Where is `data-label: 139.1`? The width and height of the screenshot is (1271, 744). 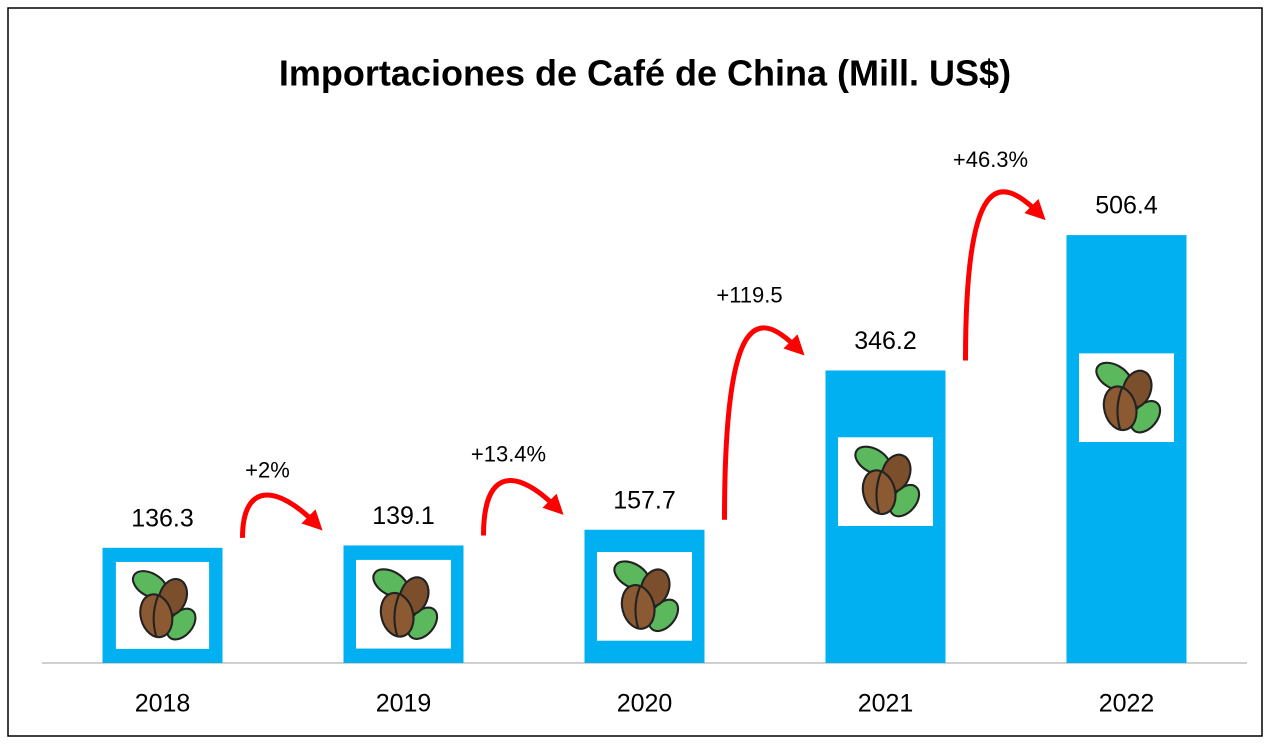
data-label: 139.1 is located at coordinates (403, 516).